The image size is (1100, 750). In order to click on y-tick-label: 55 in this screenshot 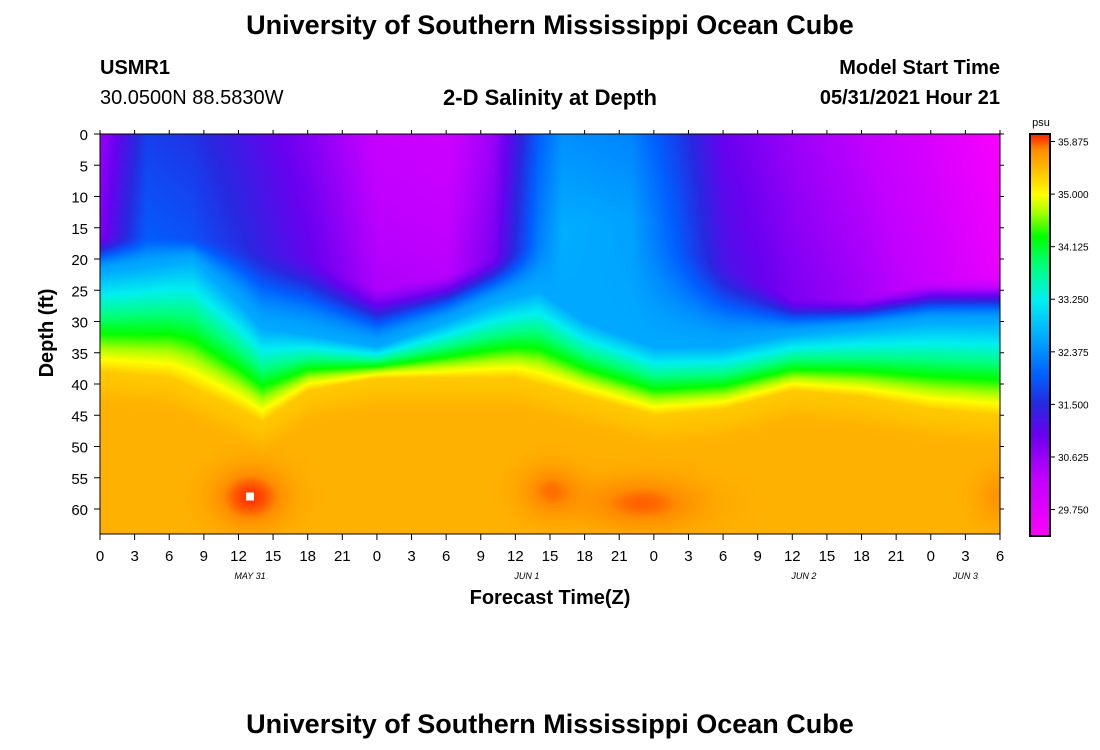, I will do `click(79, 479)`.